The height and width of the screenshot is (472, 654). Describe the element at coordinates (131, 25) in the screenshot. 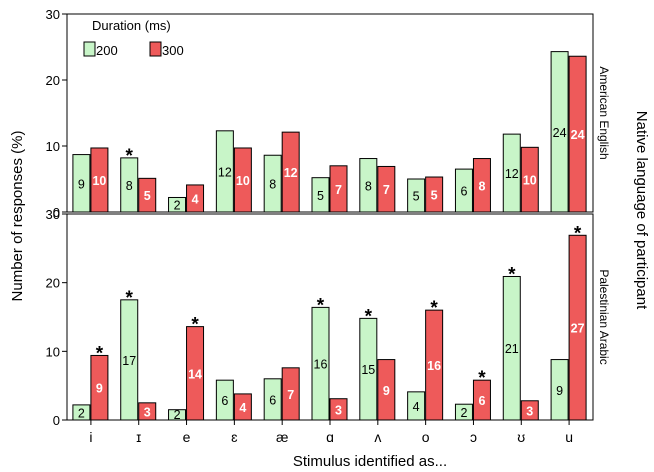

I see `legend-title: Duration (ms)` at that location.